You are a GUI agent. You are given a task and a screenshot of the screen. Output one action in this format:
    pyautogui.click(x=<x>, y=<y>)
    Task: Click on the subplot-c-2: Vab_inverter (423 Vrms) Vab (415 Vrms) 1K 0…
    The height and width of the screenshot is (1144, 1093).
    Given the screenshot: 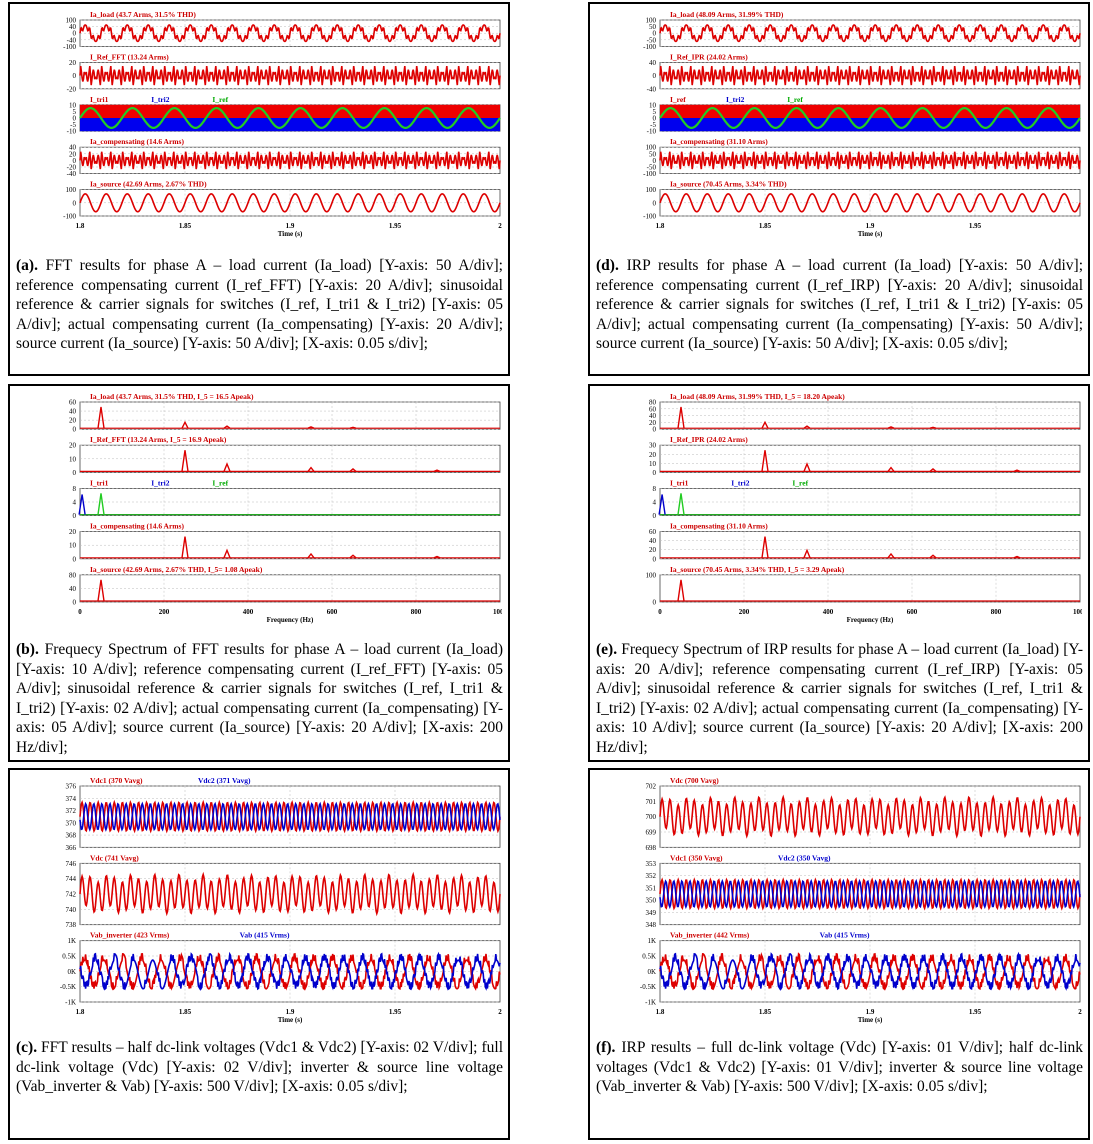 What is the action you would take?
    pyautogui.click(x=280, y=969)
    